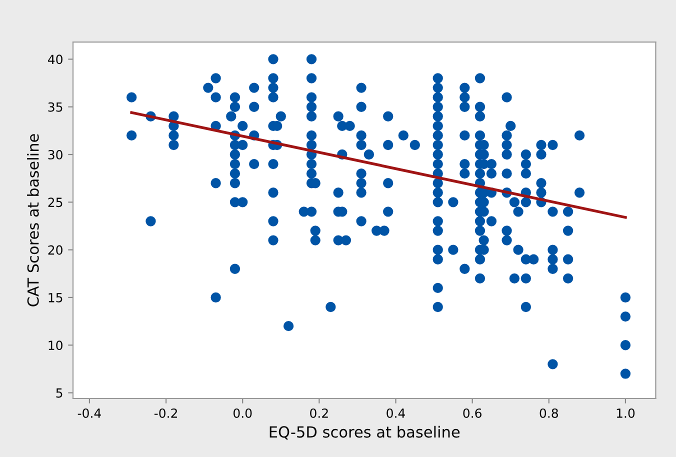  I want to click on x-tick-label: 0.2, so click(319, 413).